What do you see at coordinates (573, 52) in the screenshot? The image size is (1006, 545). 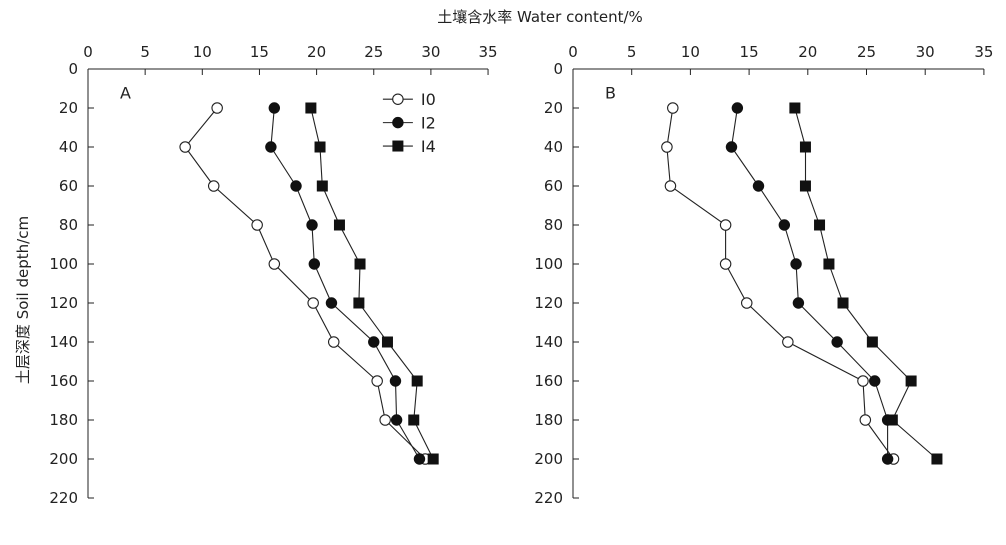 I see `x-tick-label: 0` at bounding box center [573, 52].